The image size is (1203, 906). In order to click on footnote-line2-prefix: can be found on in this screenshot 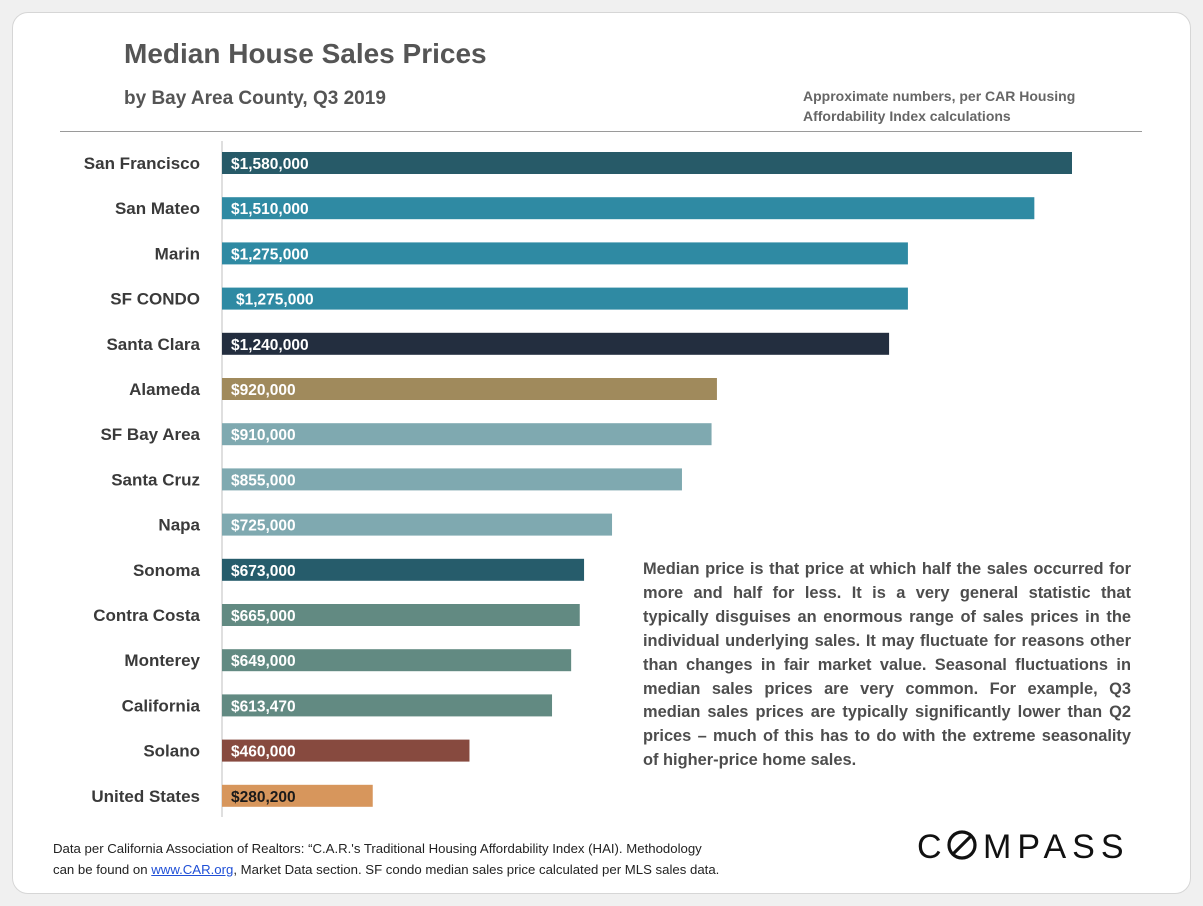, I will do `click(102, 869)`.